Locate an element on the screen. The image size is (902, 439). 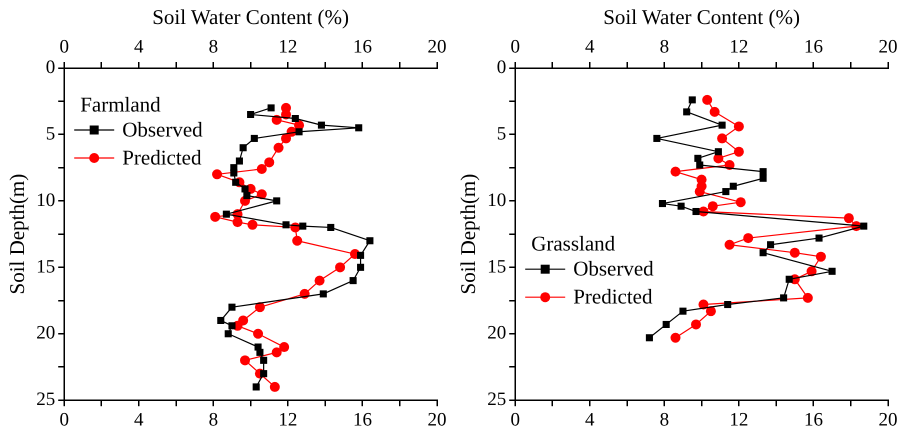
x2-tick-label: 12 is located at coordinates (288, 47).